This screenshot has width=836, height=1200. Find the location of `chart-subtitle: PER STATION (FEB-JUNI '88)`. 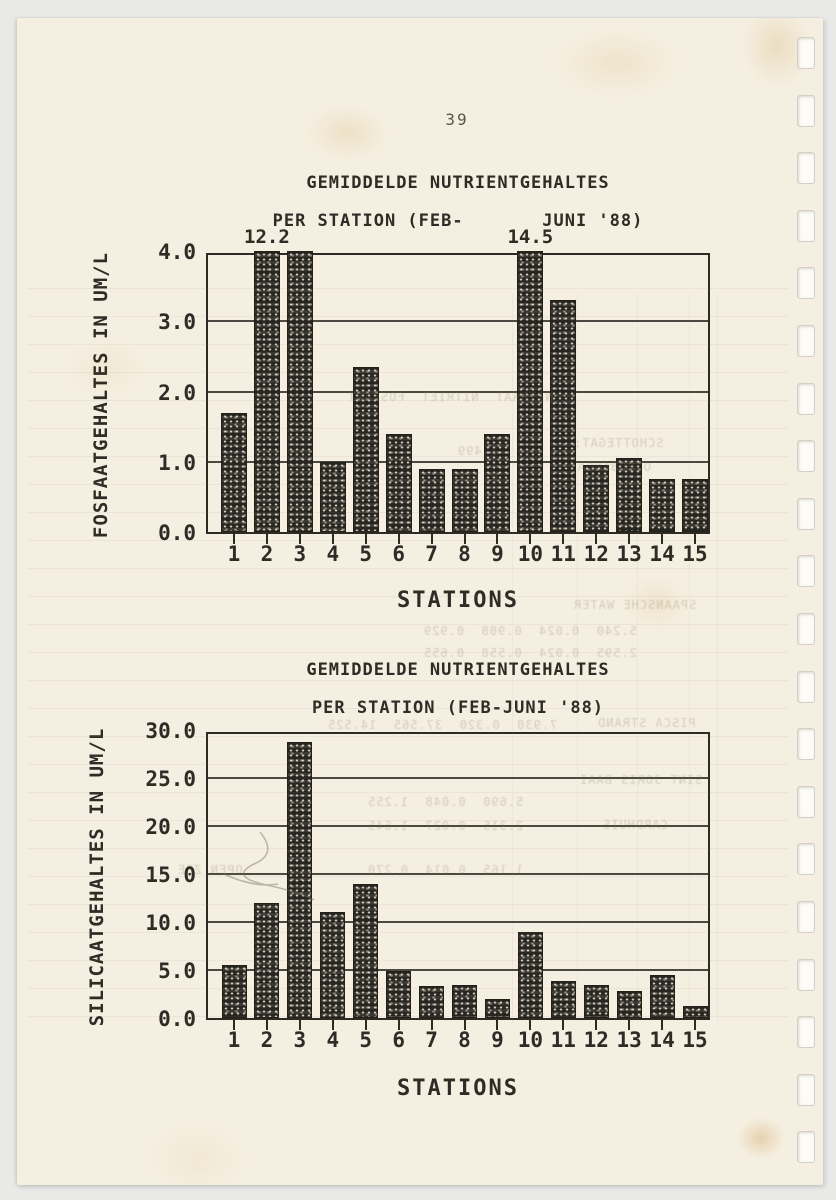

chart-subtitle: PER STATION (FEB-JUNI '88) is located at coordinates (458, 708).